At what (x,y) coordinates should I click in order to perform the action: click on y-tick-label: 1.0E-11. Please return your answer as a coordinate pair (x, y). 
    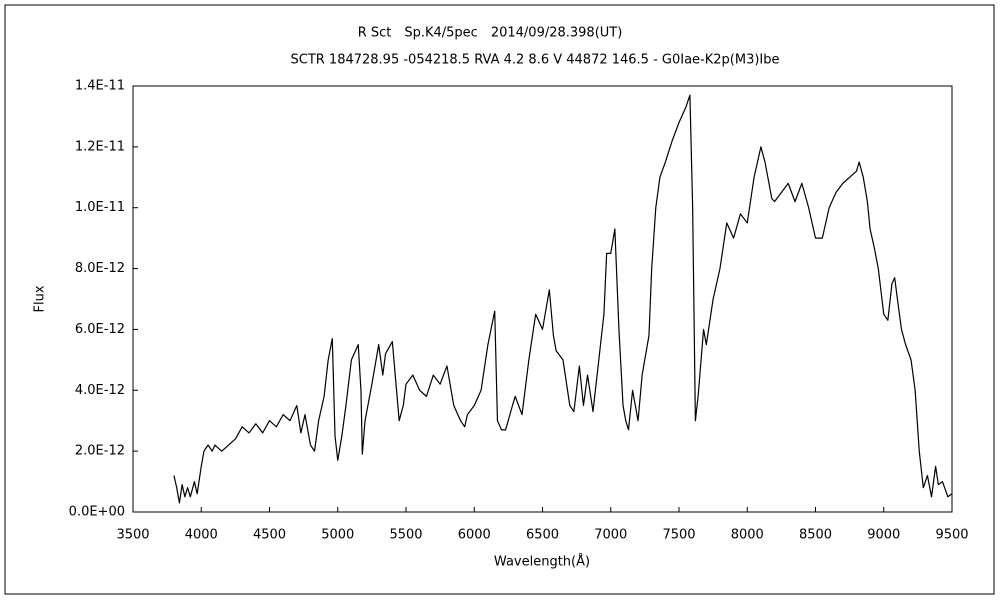
    Looking at the image, I should click on (100, 207).